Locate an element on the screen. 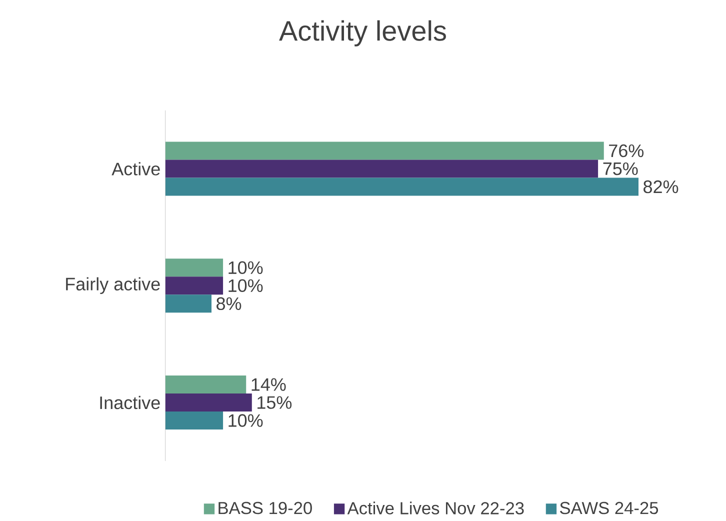  data-label: 76% is located at coordinates (626, 151).